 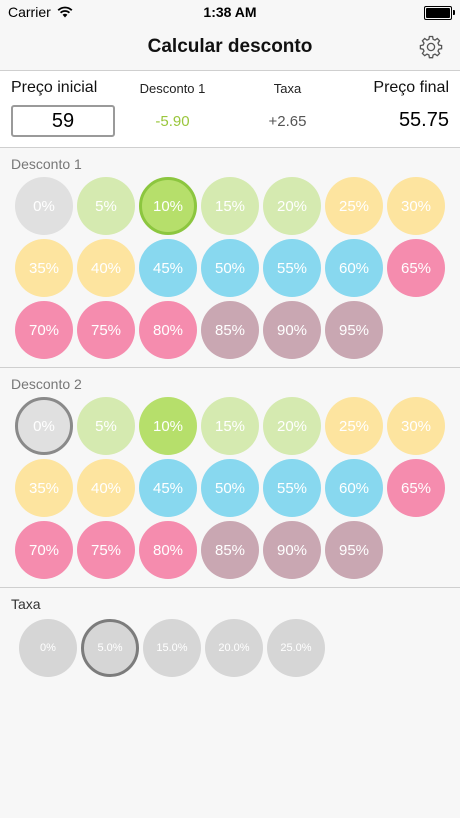 I want to click on tax-summary-column: Taxa +2.65, so click(x=287, y=105).